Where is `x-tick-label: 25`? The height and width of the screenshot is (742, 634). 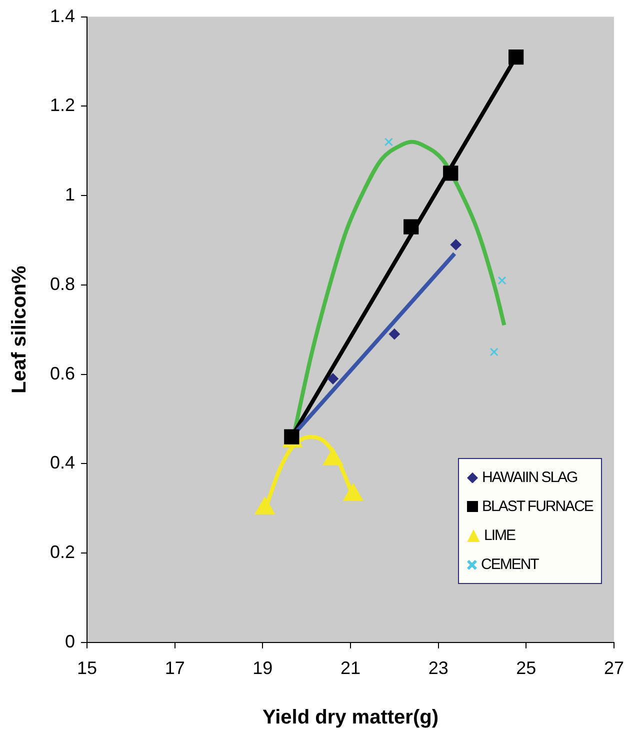 x-tick-label: 25 is located at coordinates (526, 668).